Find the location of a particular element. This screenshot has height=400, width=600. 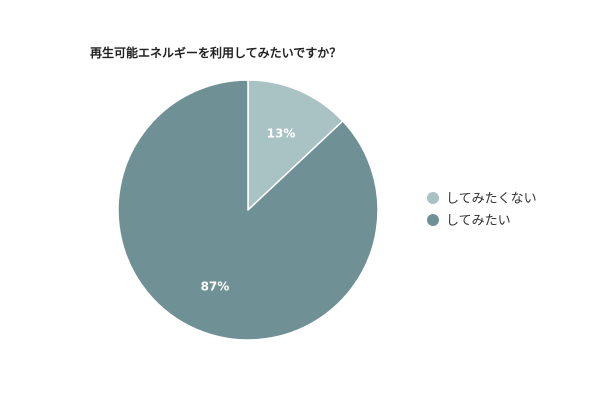

legend-item-0: してみたくない is located at coordinates (482, 199).